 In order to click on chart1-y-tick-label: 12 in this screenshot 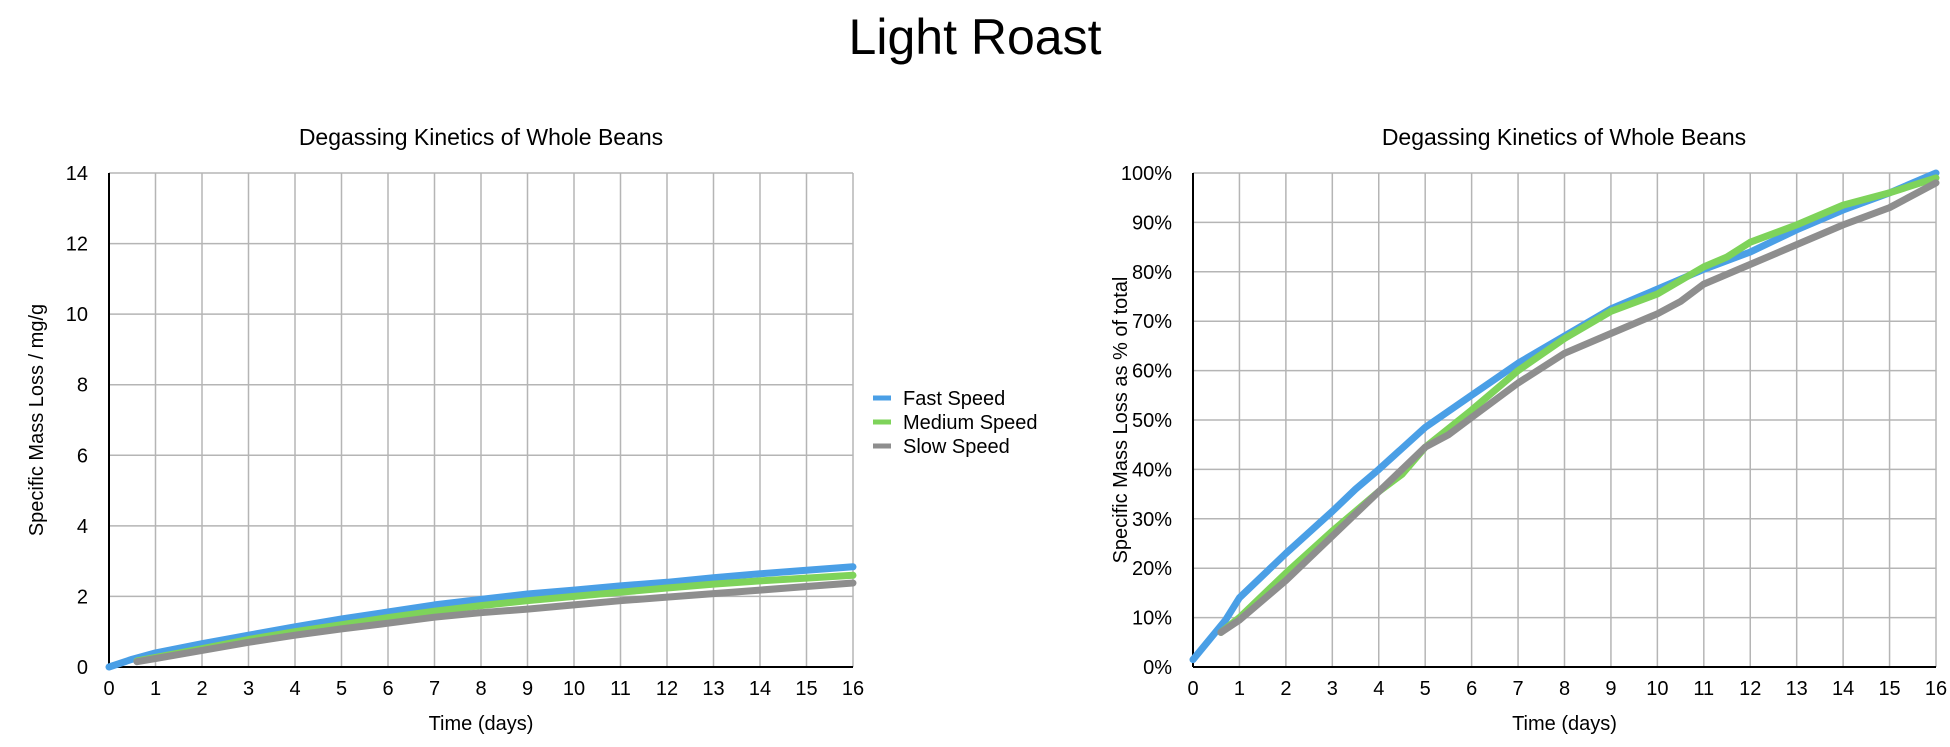, I will do `click(77, 245)`.